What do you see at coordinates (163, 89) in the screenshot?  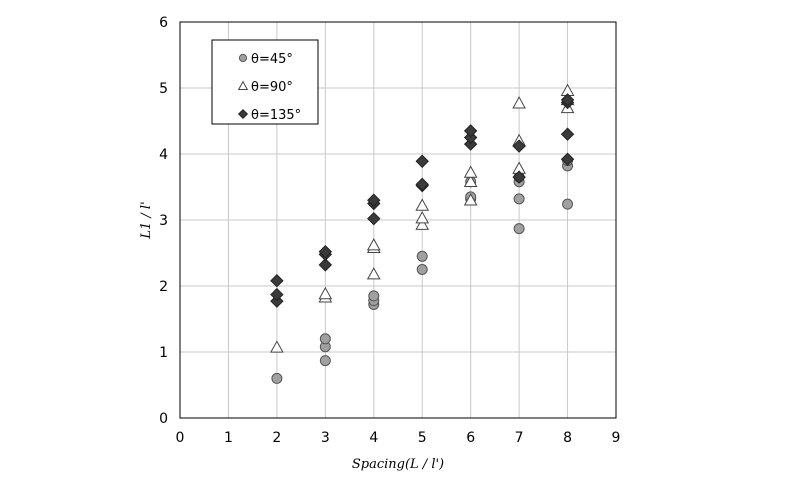 I see `y-tick-label: 5` at bounding box center [163, 89].